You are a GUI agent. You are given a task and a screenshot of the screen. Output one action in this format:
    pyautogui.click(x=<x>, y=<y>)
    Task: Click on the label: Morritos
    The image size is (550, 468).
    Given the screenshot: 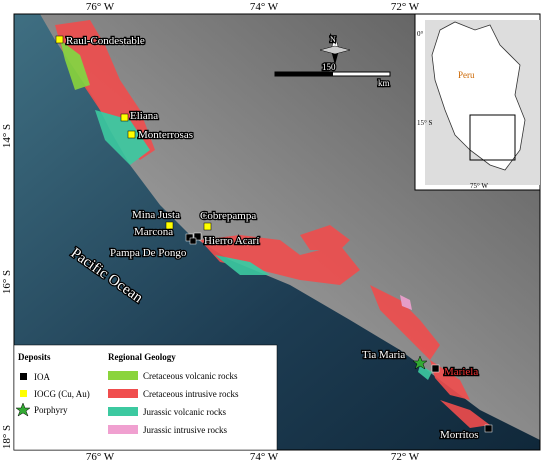 What is the action you would take?
    pyautogui.click(x=459, y=435)
    